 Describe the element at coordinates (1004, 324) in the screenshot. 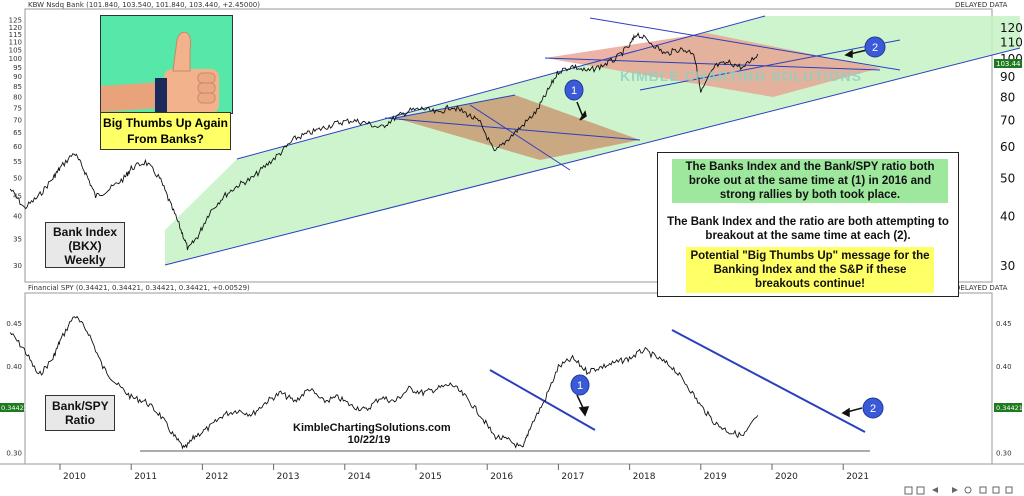

I see `ratio-tick-right: 0.45` at that location.